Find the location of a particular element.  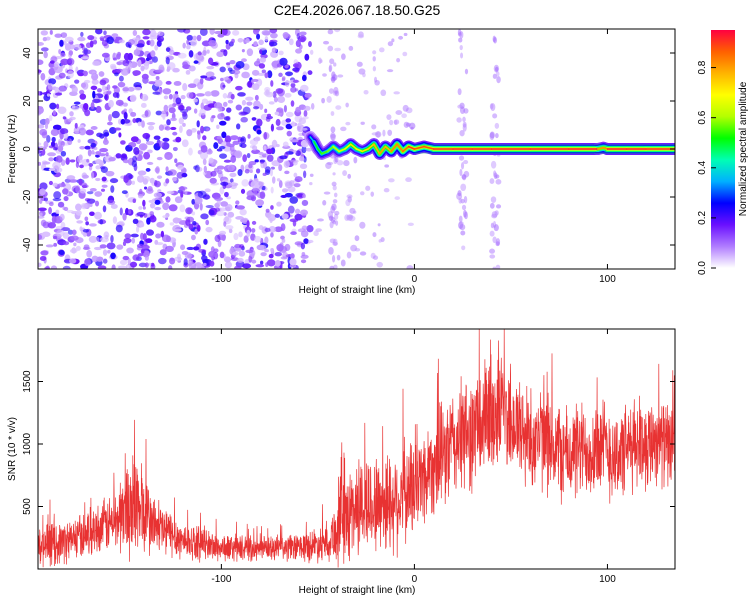

y-tick-label: -40 is located at coordinates (27, 244).